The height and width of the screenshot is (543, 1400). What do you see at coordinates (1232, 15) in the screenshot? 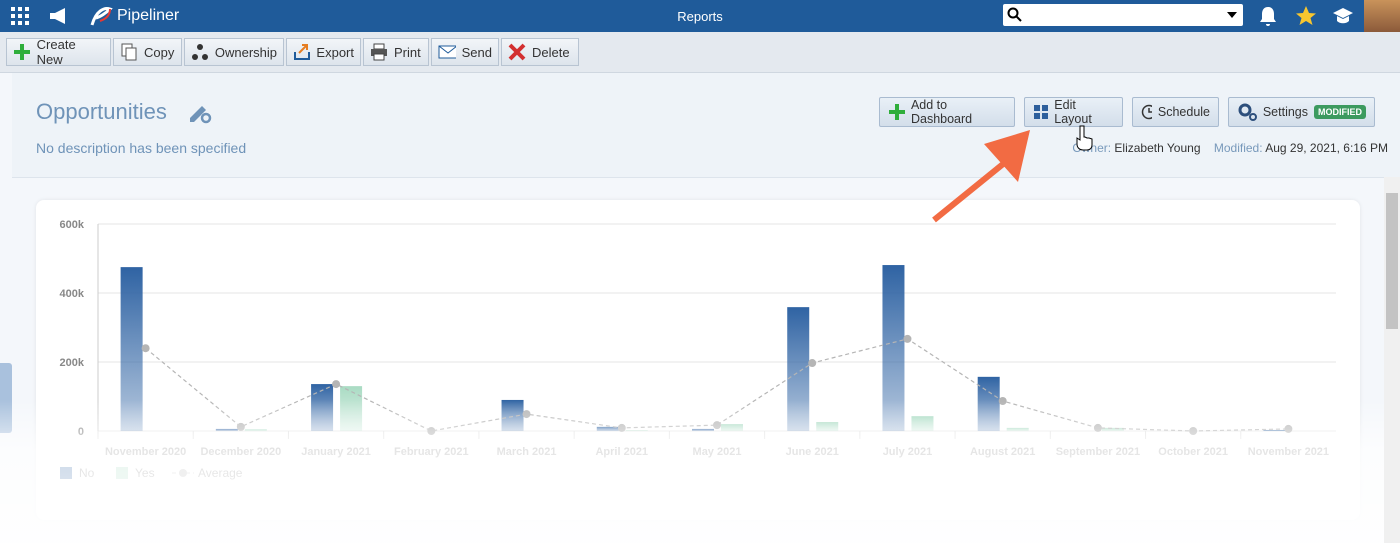
I see `dropdown-icon` at bounding box center [1232, 15].